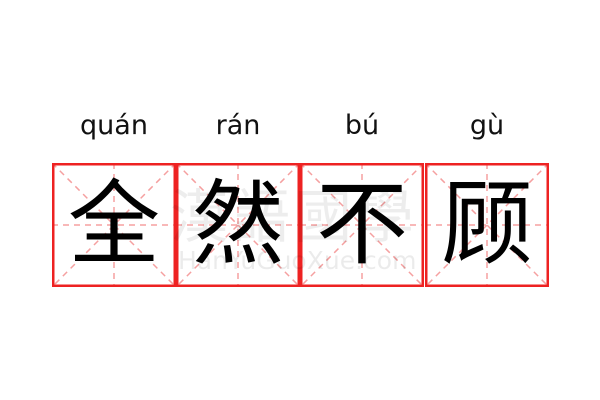 The image size is (600, 400). I want to click on character-2: 然, so click(237, 224).